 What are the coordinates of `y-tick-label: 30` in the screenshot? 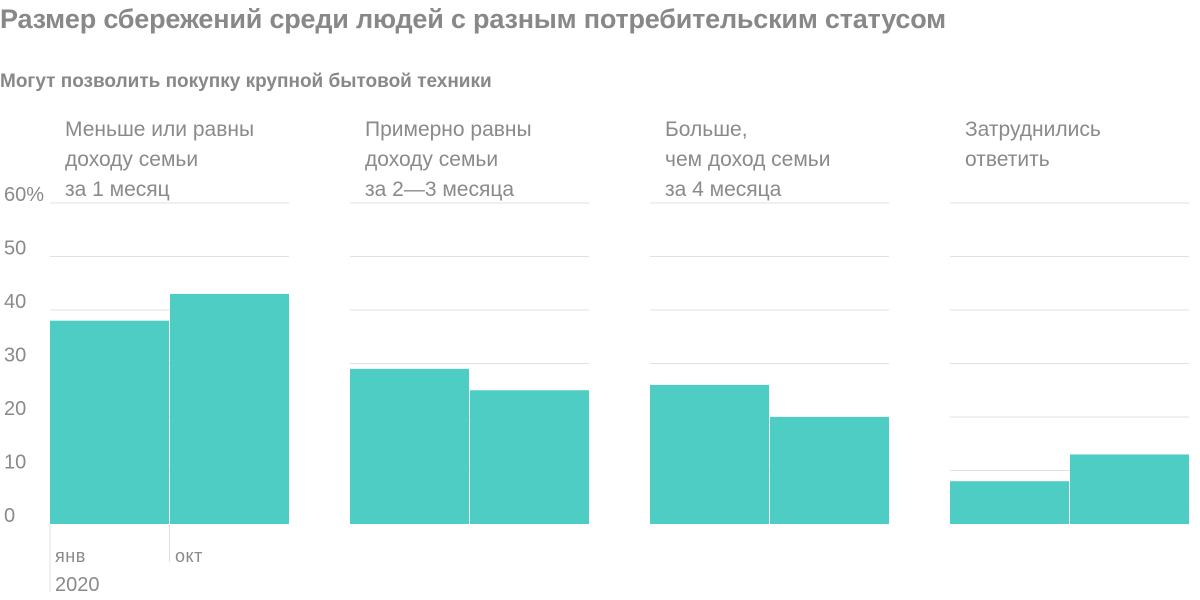 It's located at (15, 356).